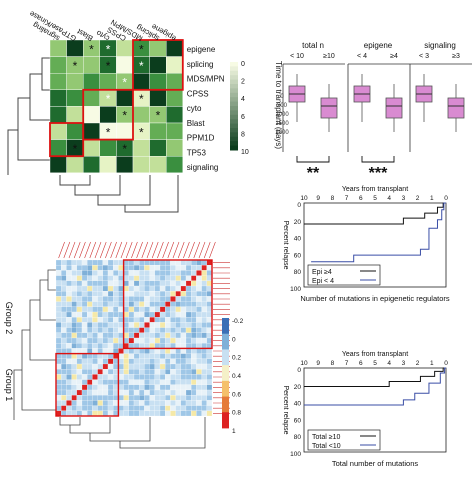 This screenshot has width=474, height=479. Describe the element at coordinates (378, 45) in the screenshot. I see `boxplot-group-title: epigene` at that location.